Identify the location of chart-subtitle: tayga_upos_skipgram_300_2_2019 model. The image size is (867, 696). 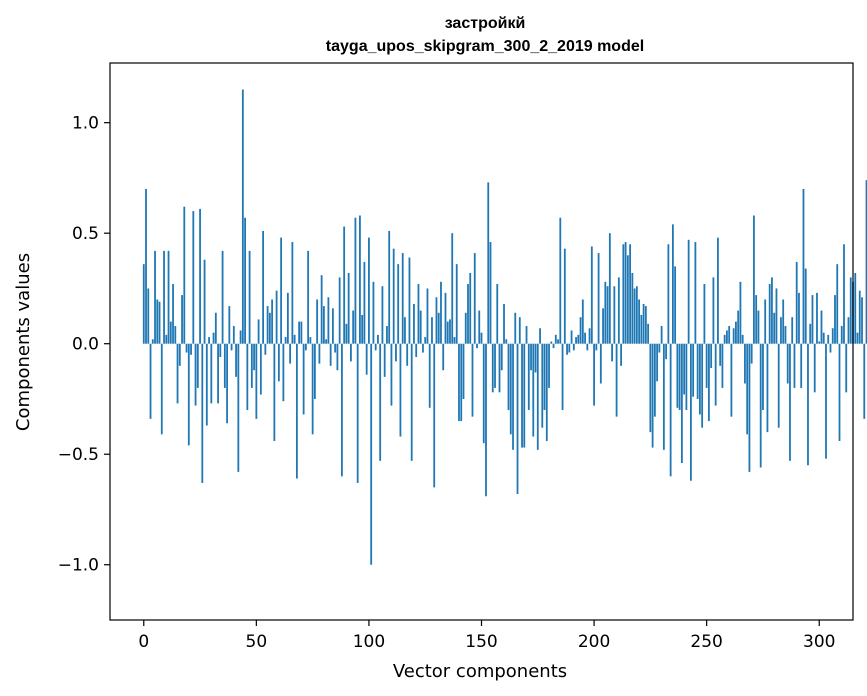
(485, 46).